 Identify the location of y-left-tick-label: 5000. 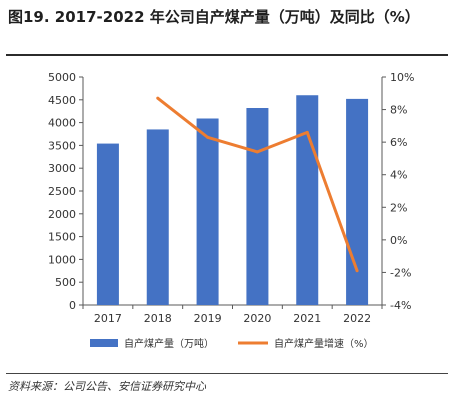
(62, 77).